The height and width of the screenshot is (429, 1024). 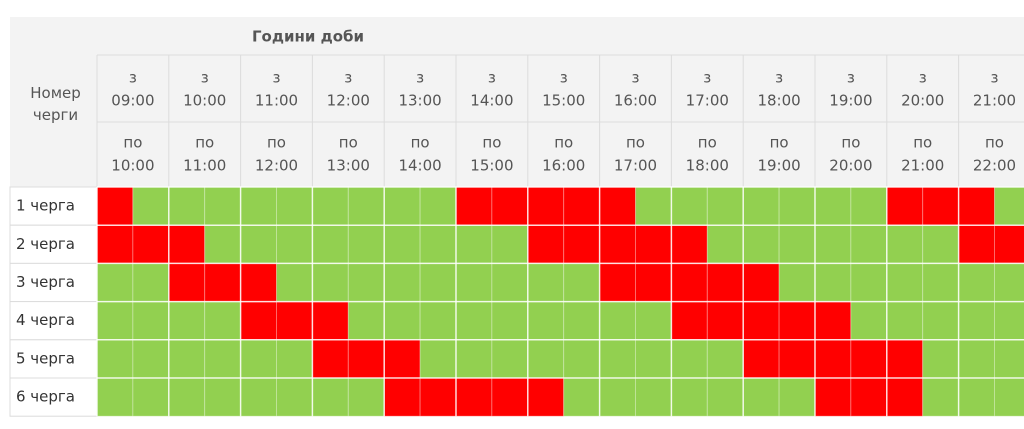 What do you see at coordinates (419, 101) in the screenshot?
I see `start-time: 13:00` at bounding box center [419, 101].